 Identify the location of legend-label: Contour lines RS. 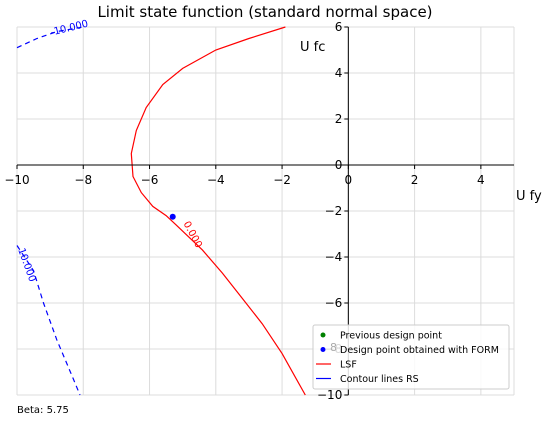
(379, 379).